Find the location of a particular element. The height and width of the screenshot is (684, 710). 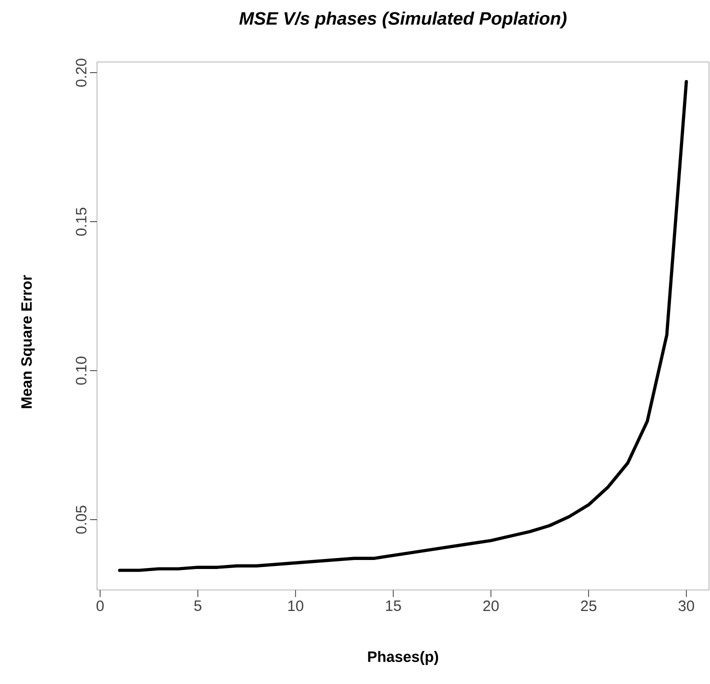

y-tick-label: 0.10 is located at coordinates (81, 370).